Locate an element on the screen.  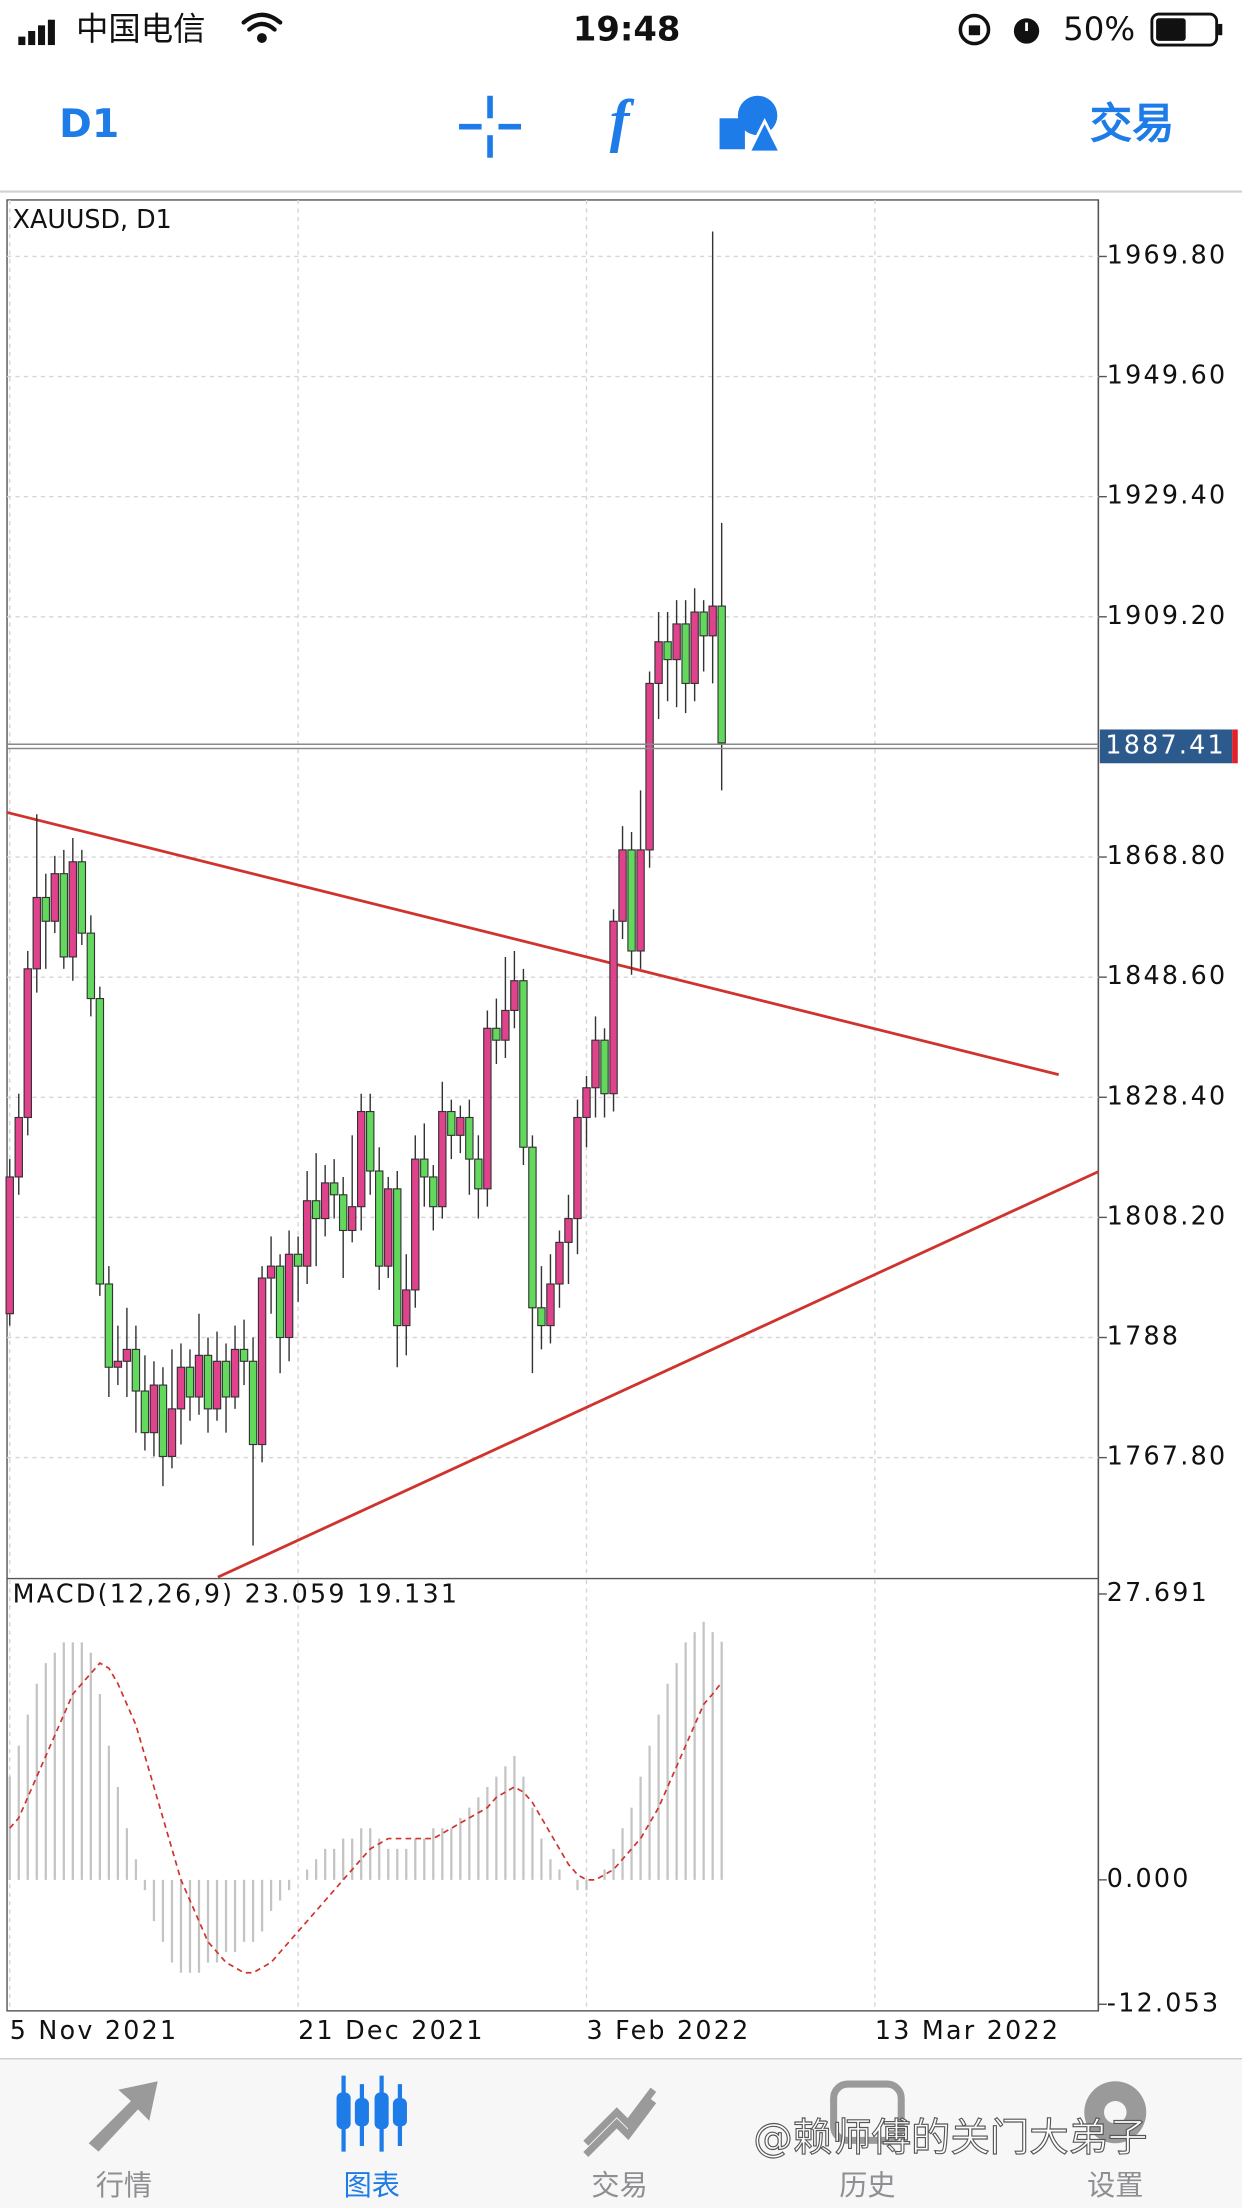
tab-button: 图表 is located at coordinates (371, 2138).